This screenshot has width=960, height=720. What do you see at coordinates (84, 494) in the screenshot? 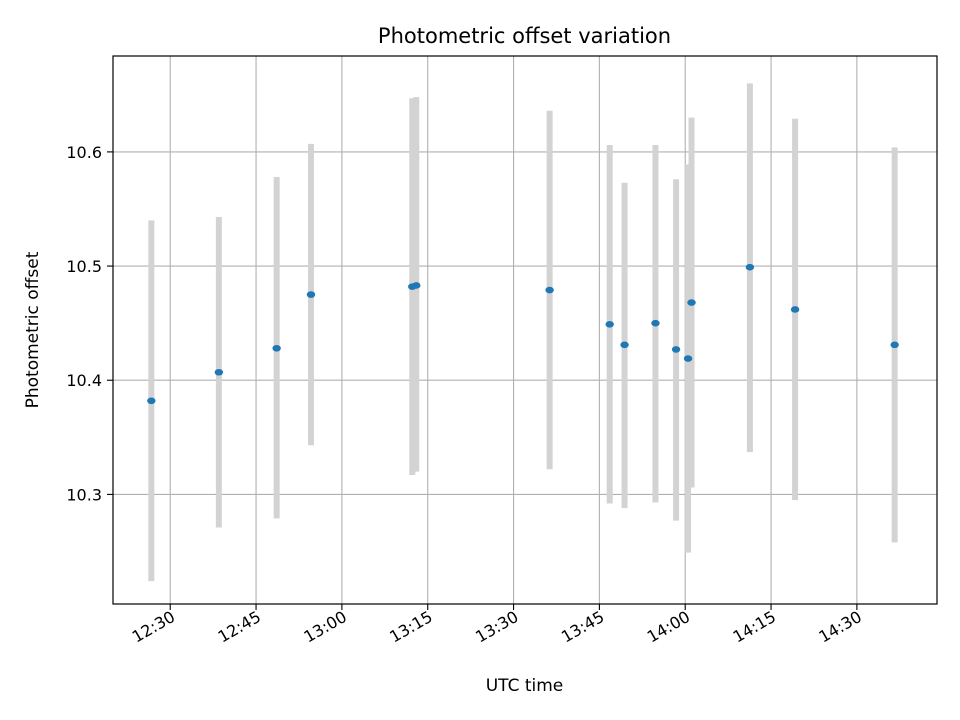
I see `y-tick-label: 10.3` at bounding box center [84, 494].